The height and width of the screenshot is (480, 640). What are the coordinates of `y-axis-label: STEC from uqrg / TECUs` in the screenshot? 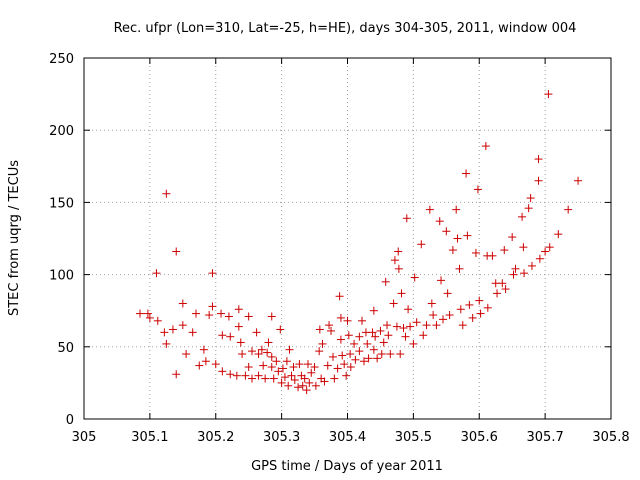 It's located at (14, 238).